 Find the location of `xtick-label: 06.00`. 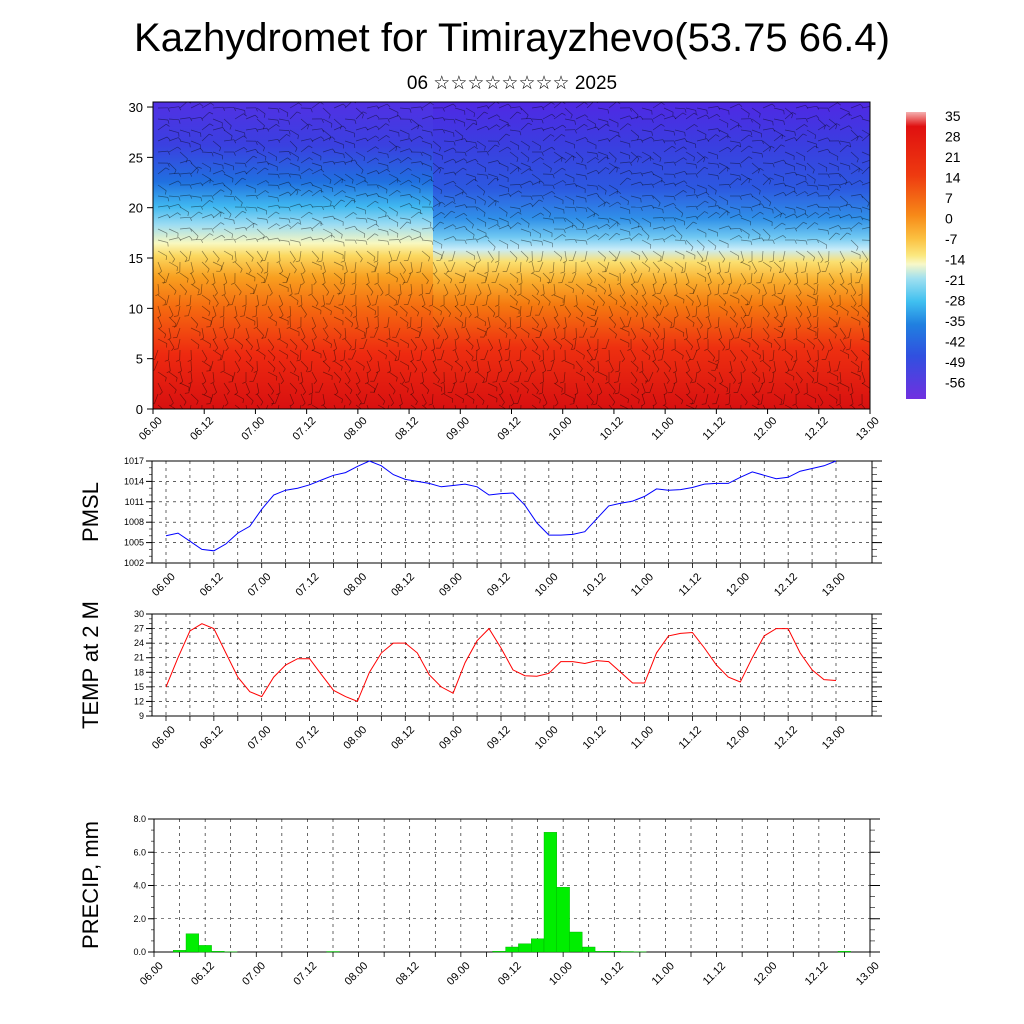

xtick-label: 06.00 is located at coordinates (164, 738).